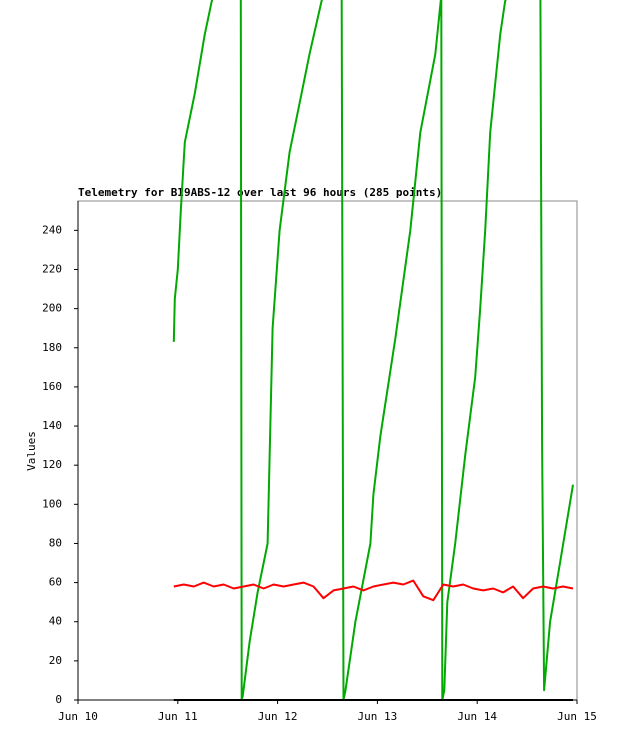  I want to click on y-tick-label: 40, so click(55, 621).